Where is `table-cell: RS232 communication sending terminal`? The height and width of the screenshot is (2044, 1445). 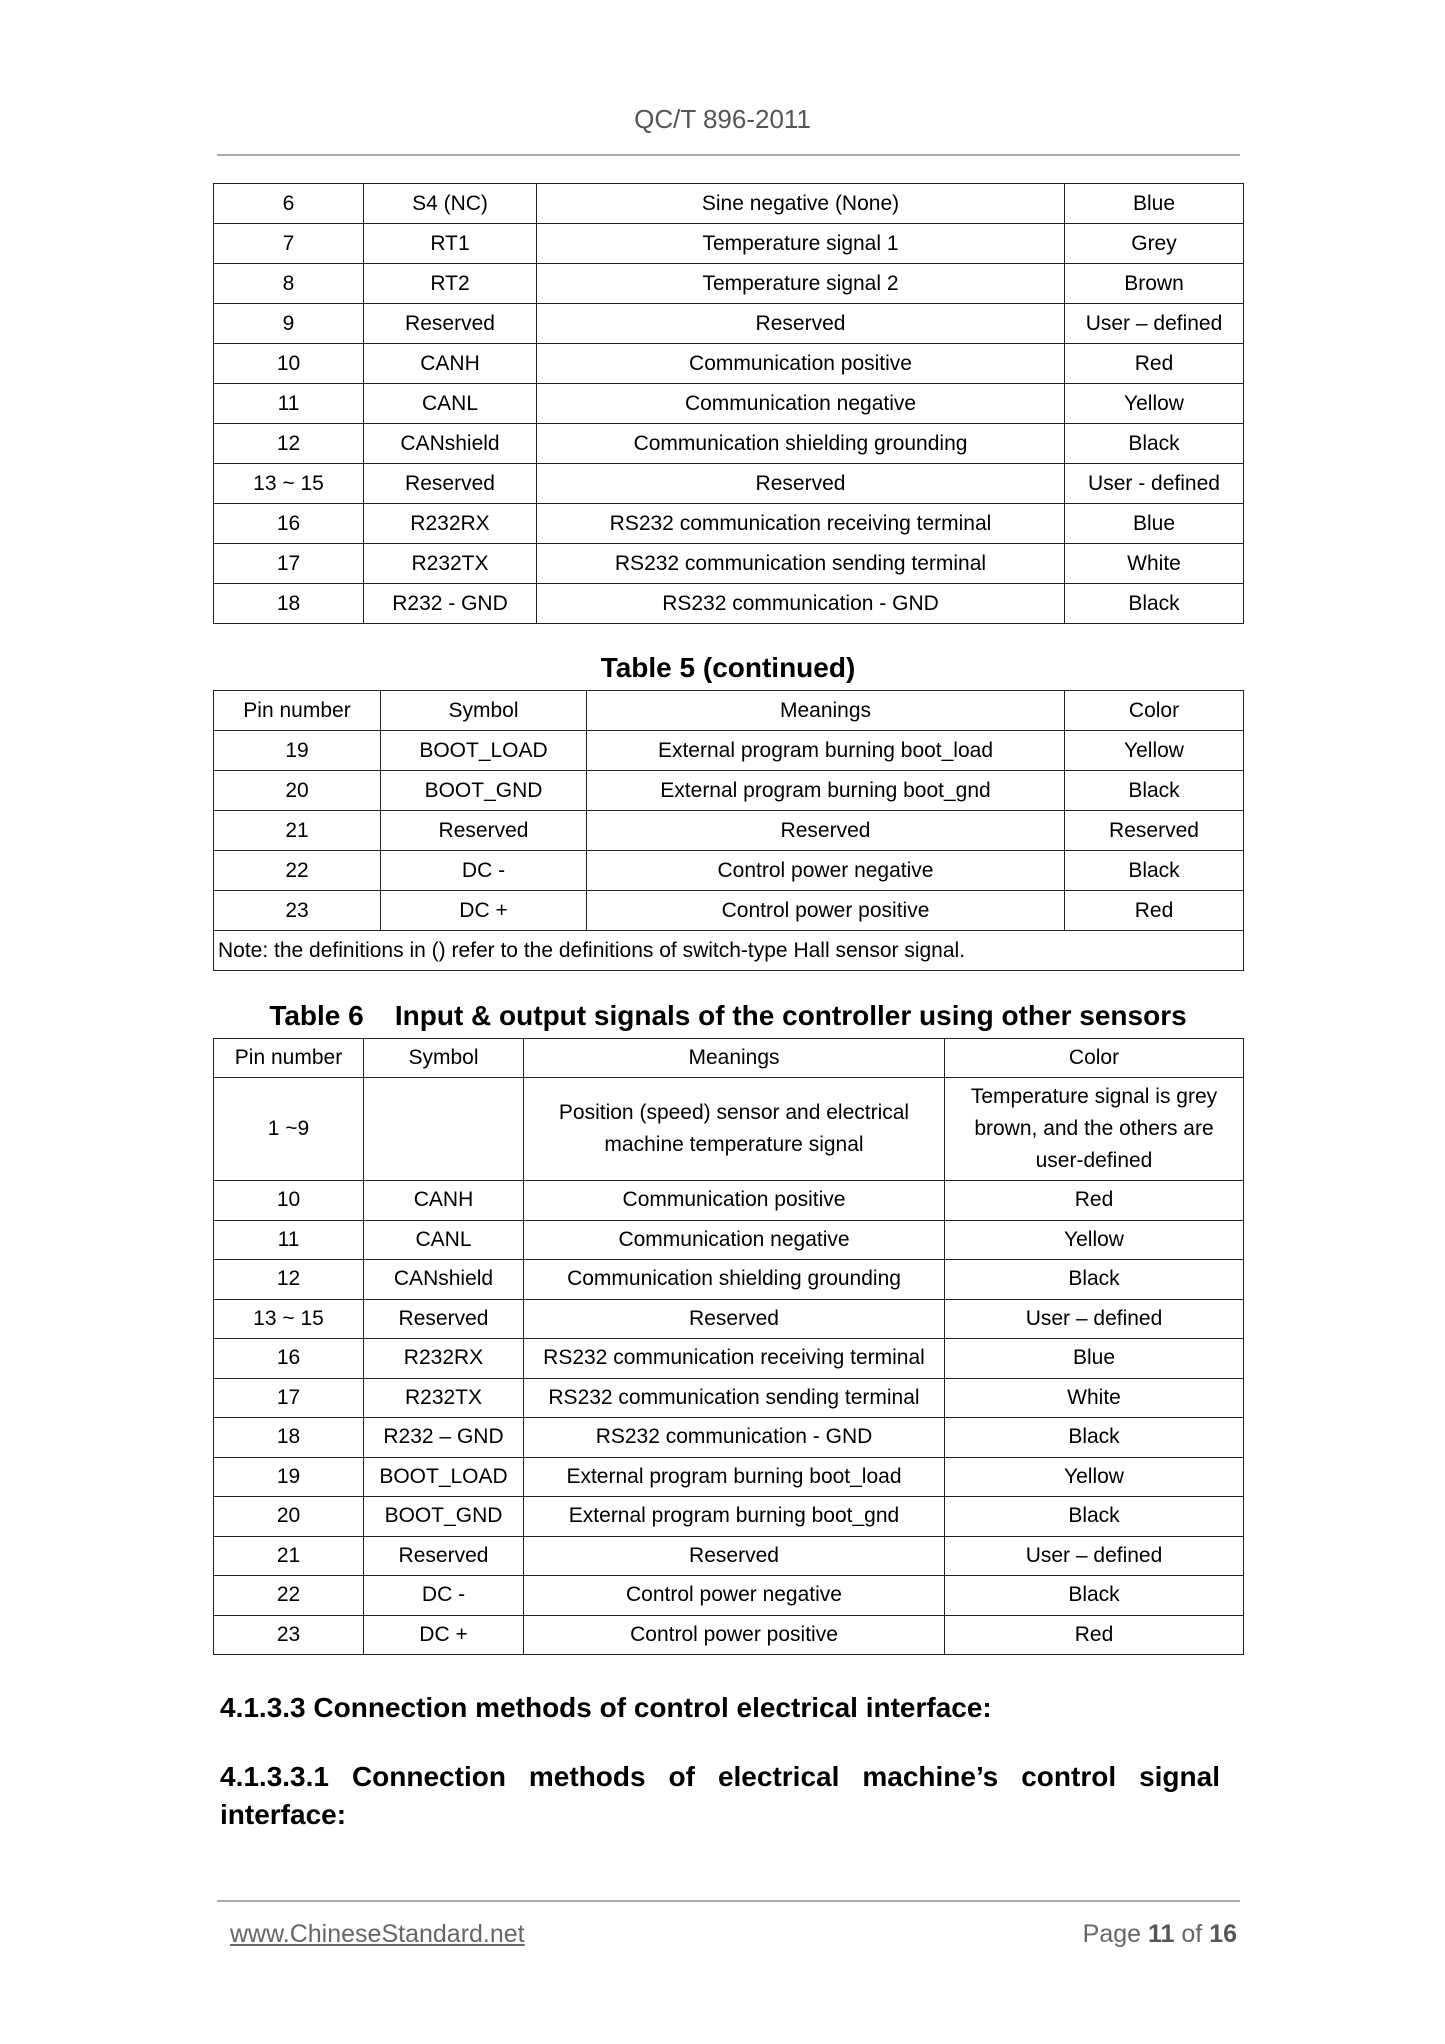 table-cell: RS232 communication sending terminal is located at coordinates (734, 1397).